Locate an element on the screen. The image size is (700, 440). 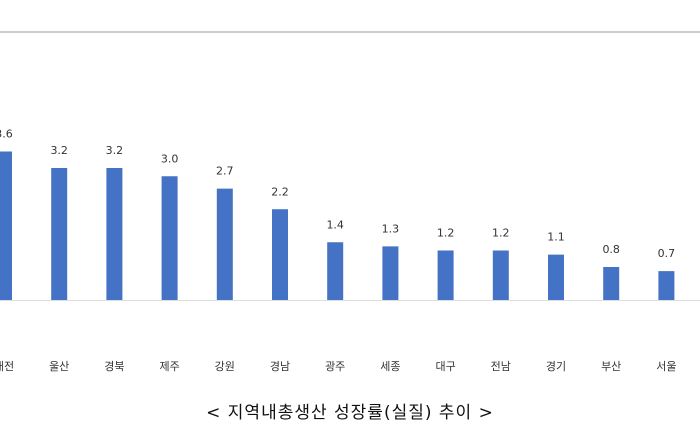
x-tick-label: 전남 is located at coordinates (501, 366).